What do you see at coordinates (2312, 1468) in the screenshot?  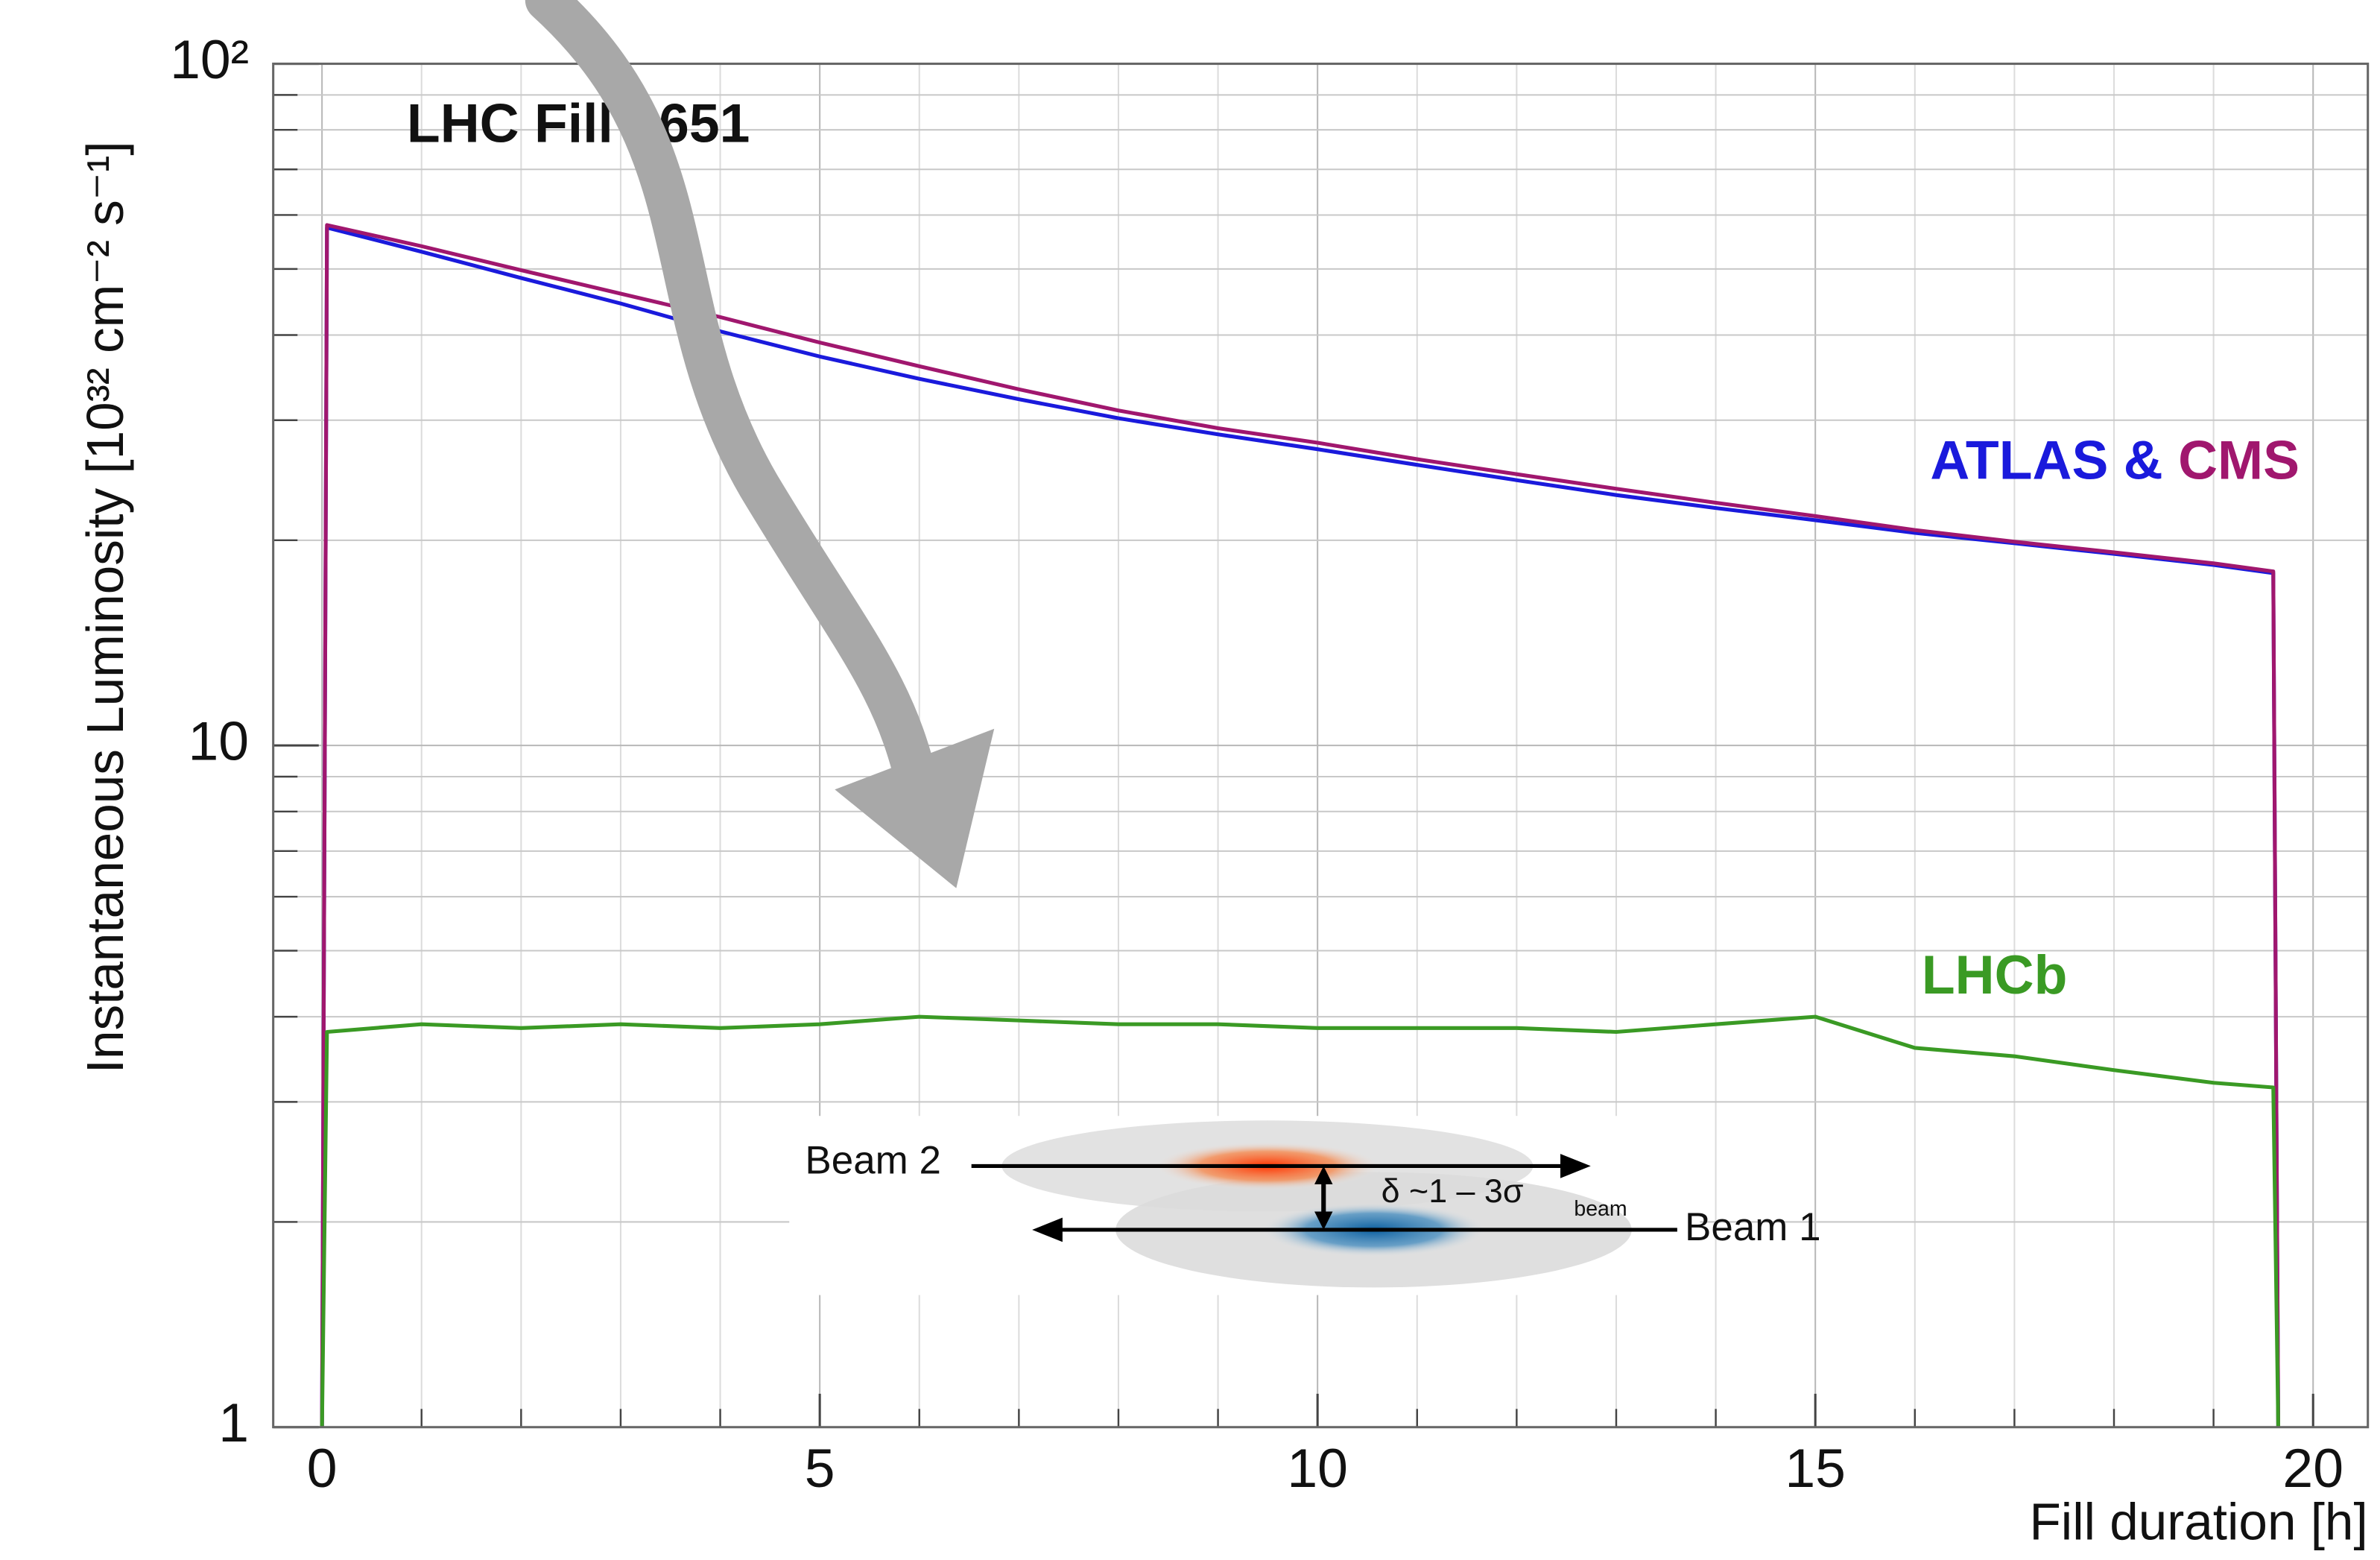 I see `x-tick-label: 20` at bounding box center [2312, 1468].